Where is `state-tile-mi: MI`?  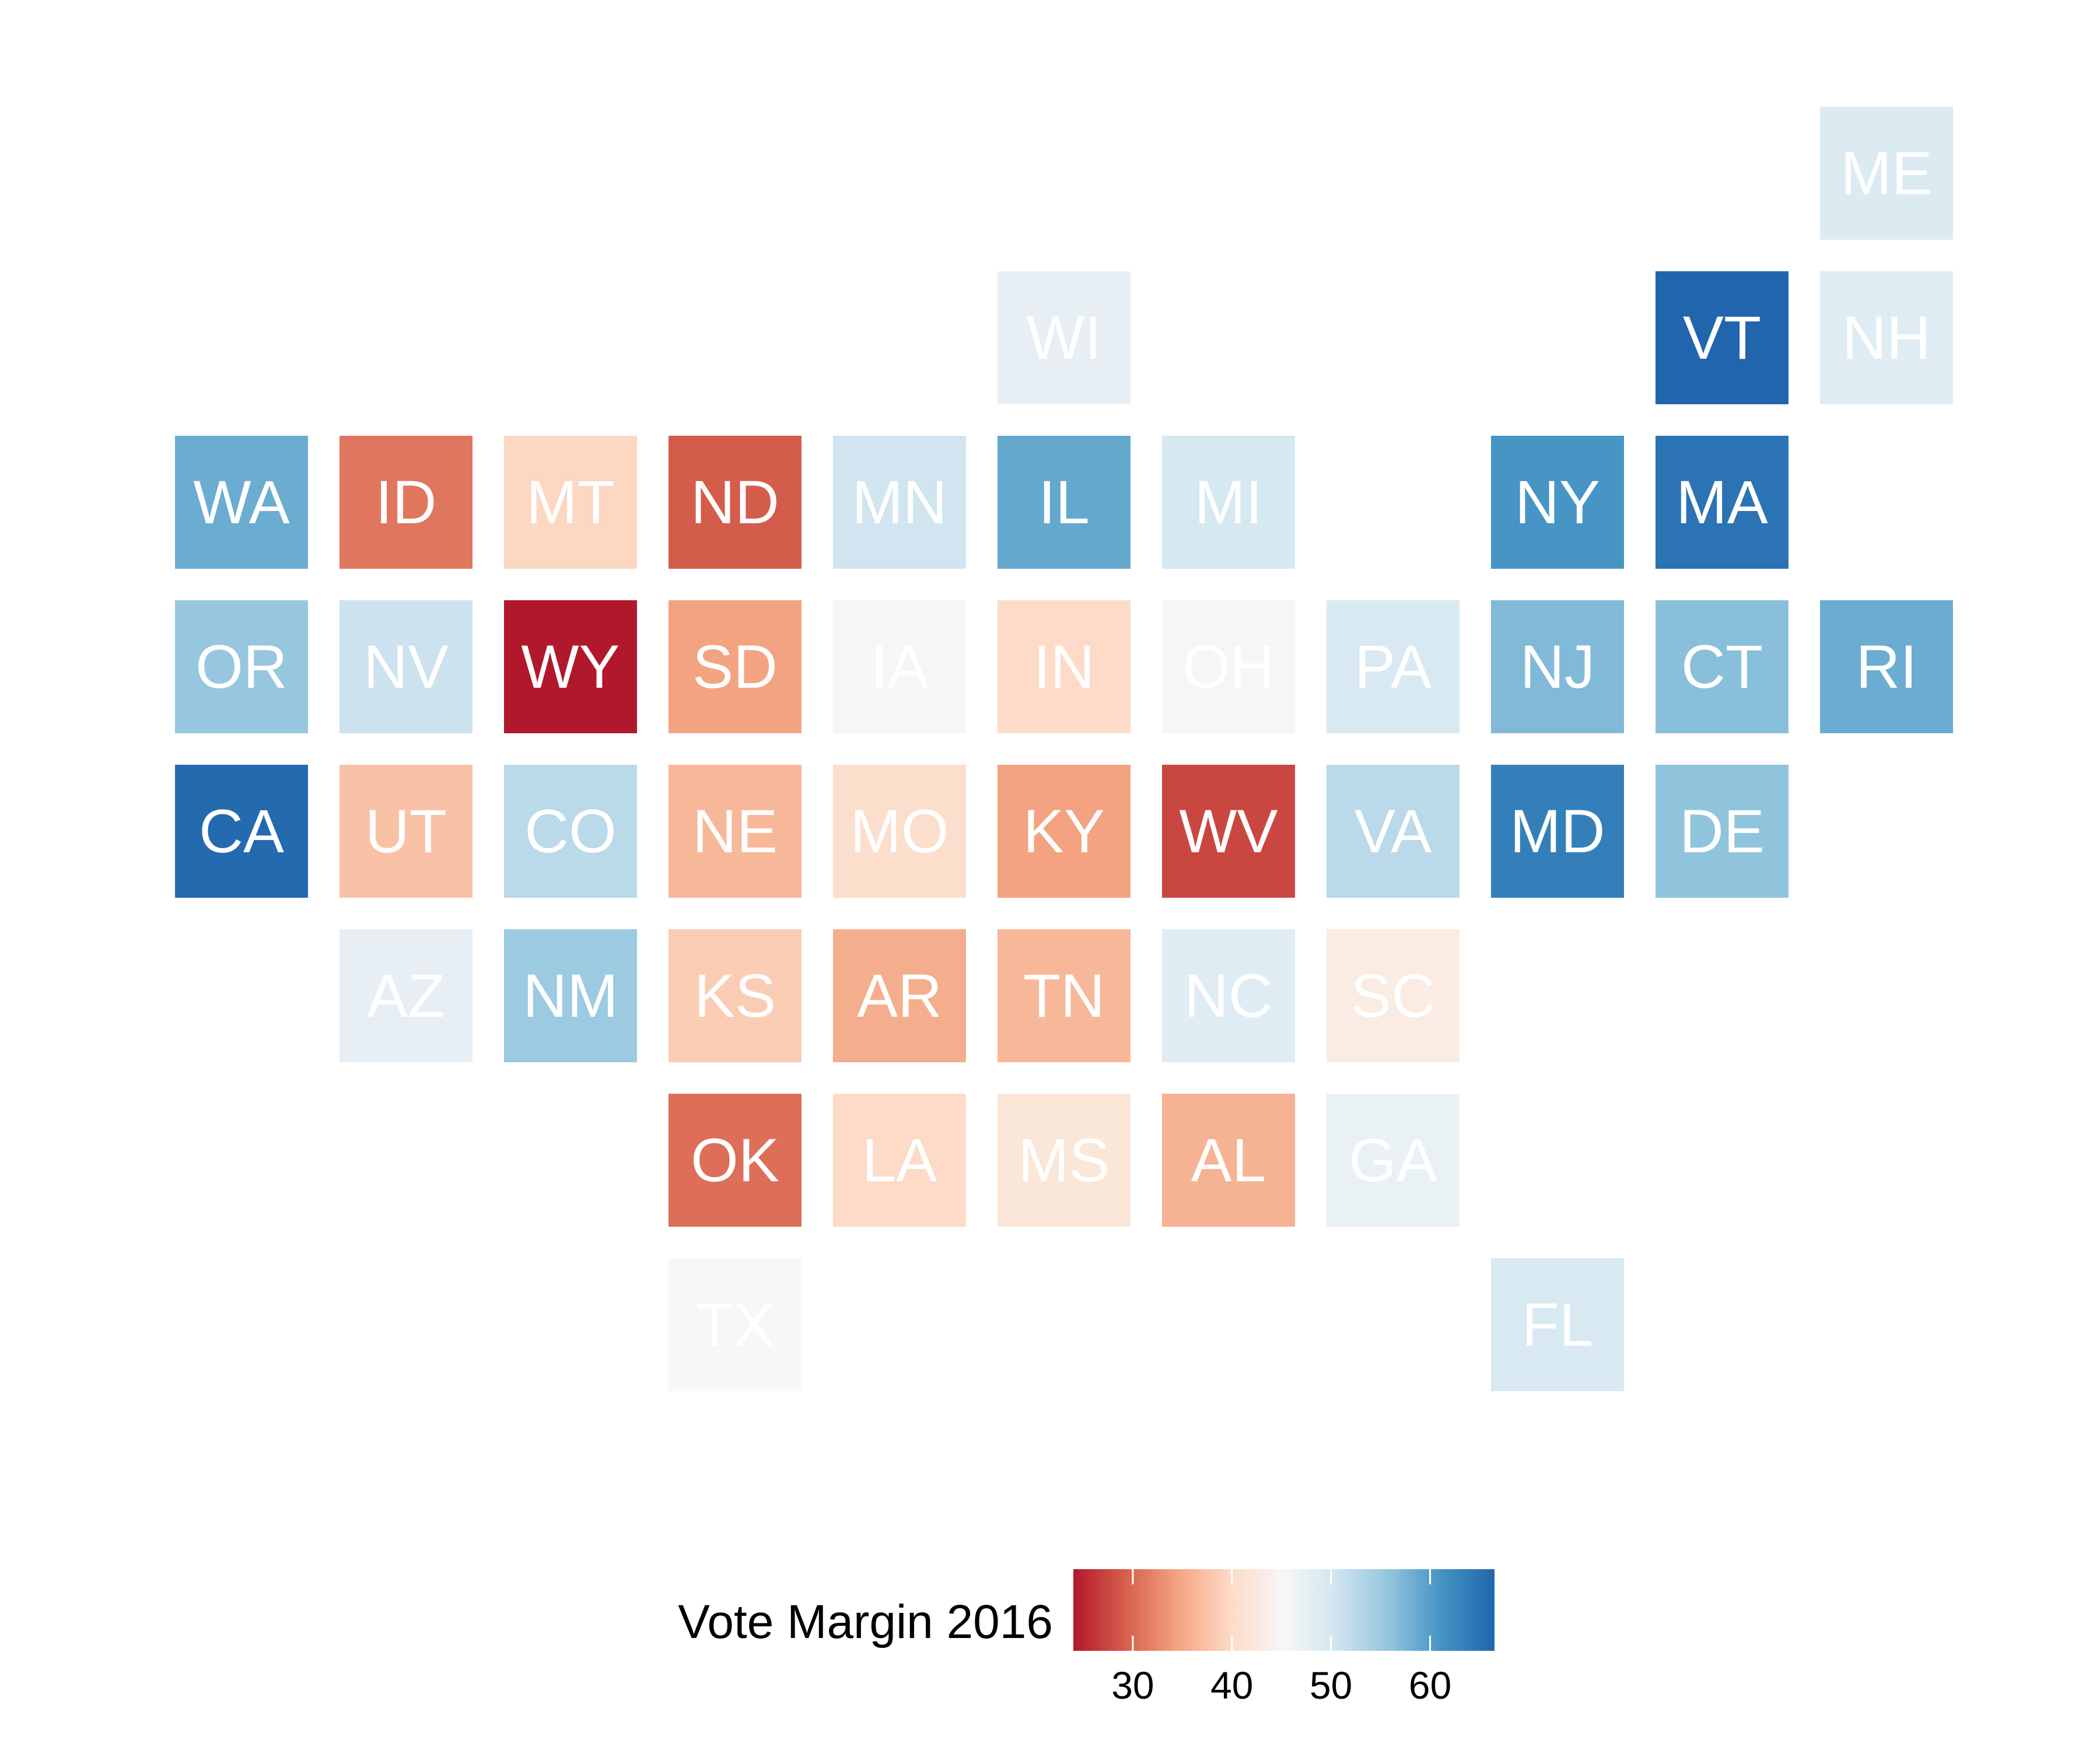 state-tile-mi: MI is located at coordinates (1228, 502).